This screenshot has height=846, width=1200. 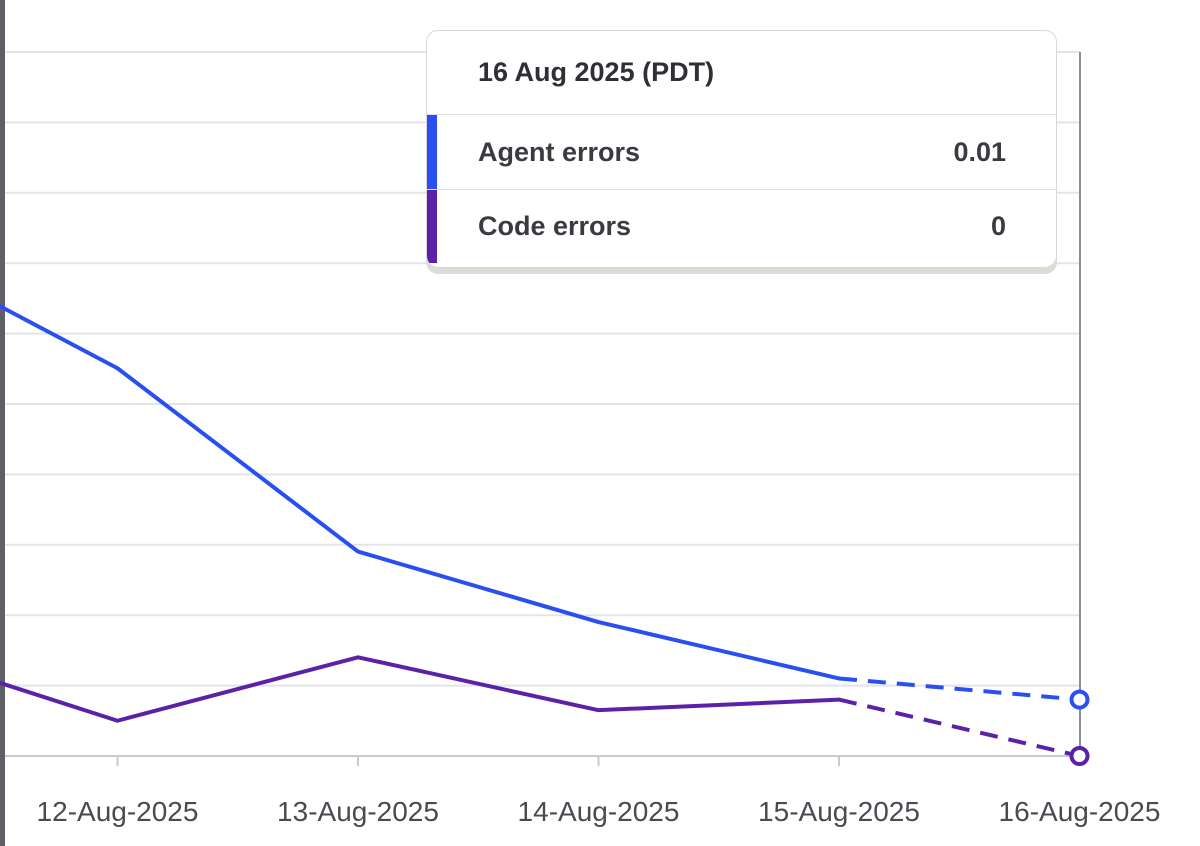 What do you see at coordinates (2, 423) in the screenshot?
I see `chart-left-edge` at bounding box center [2, 423].